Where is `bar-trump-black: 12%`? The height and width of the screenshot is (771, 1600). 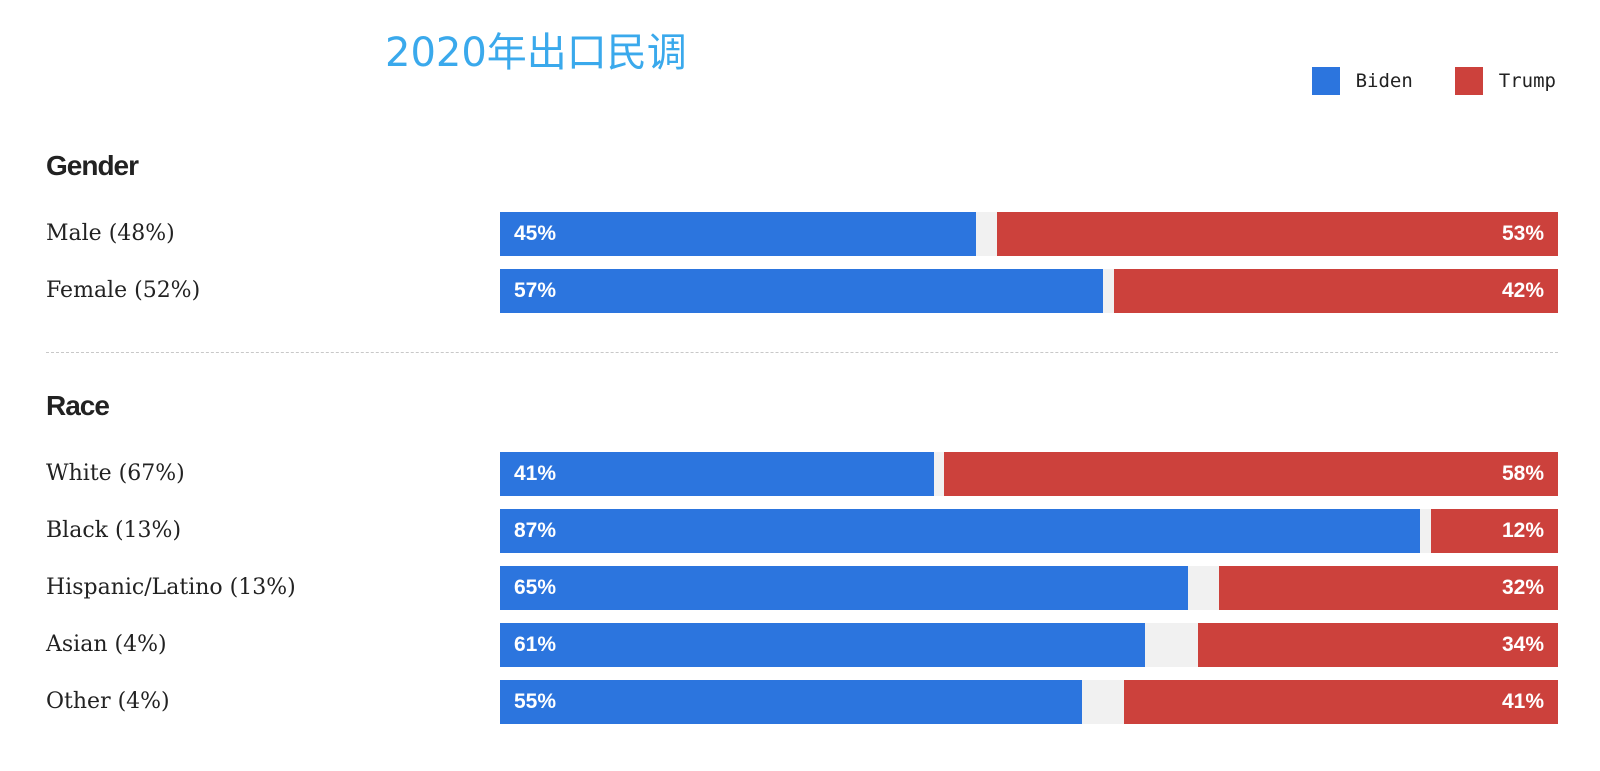
bar-trump-black: 12% is located at coordinates (1494, 531).